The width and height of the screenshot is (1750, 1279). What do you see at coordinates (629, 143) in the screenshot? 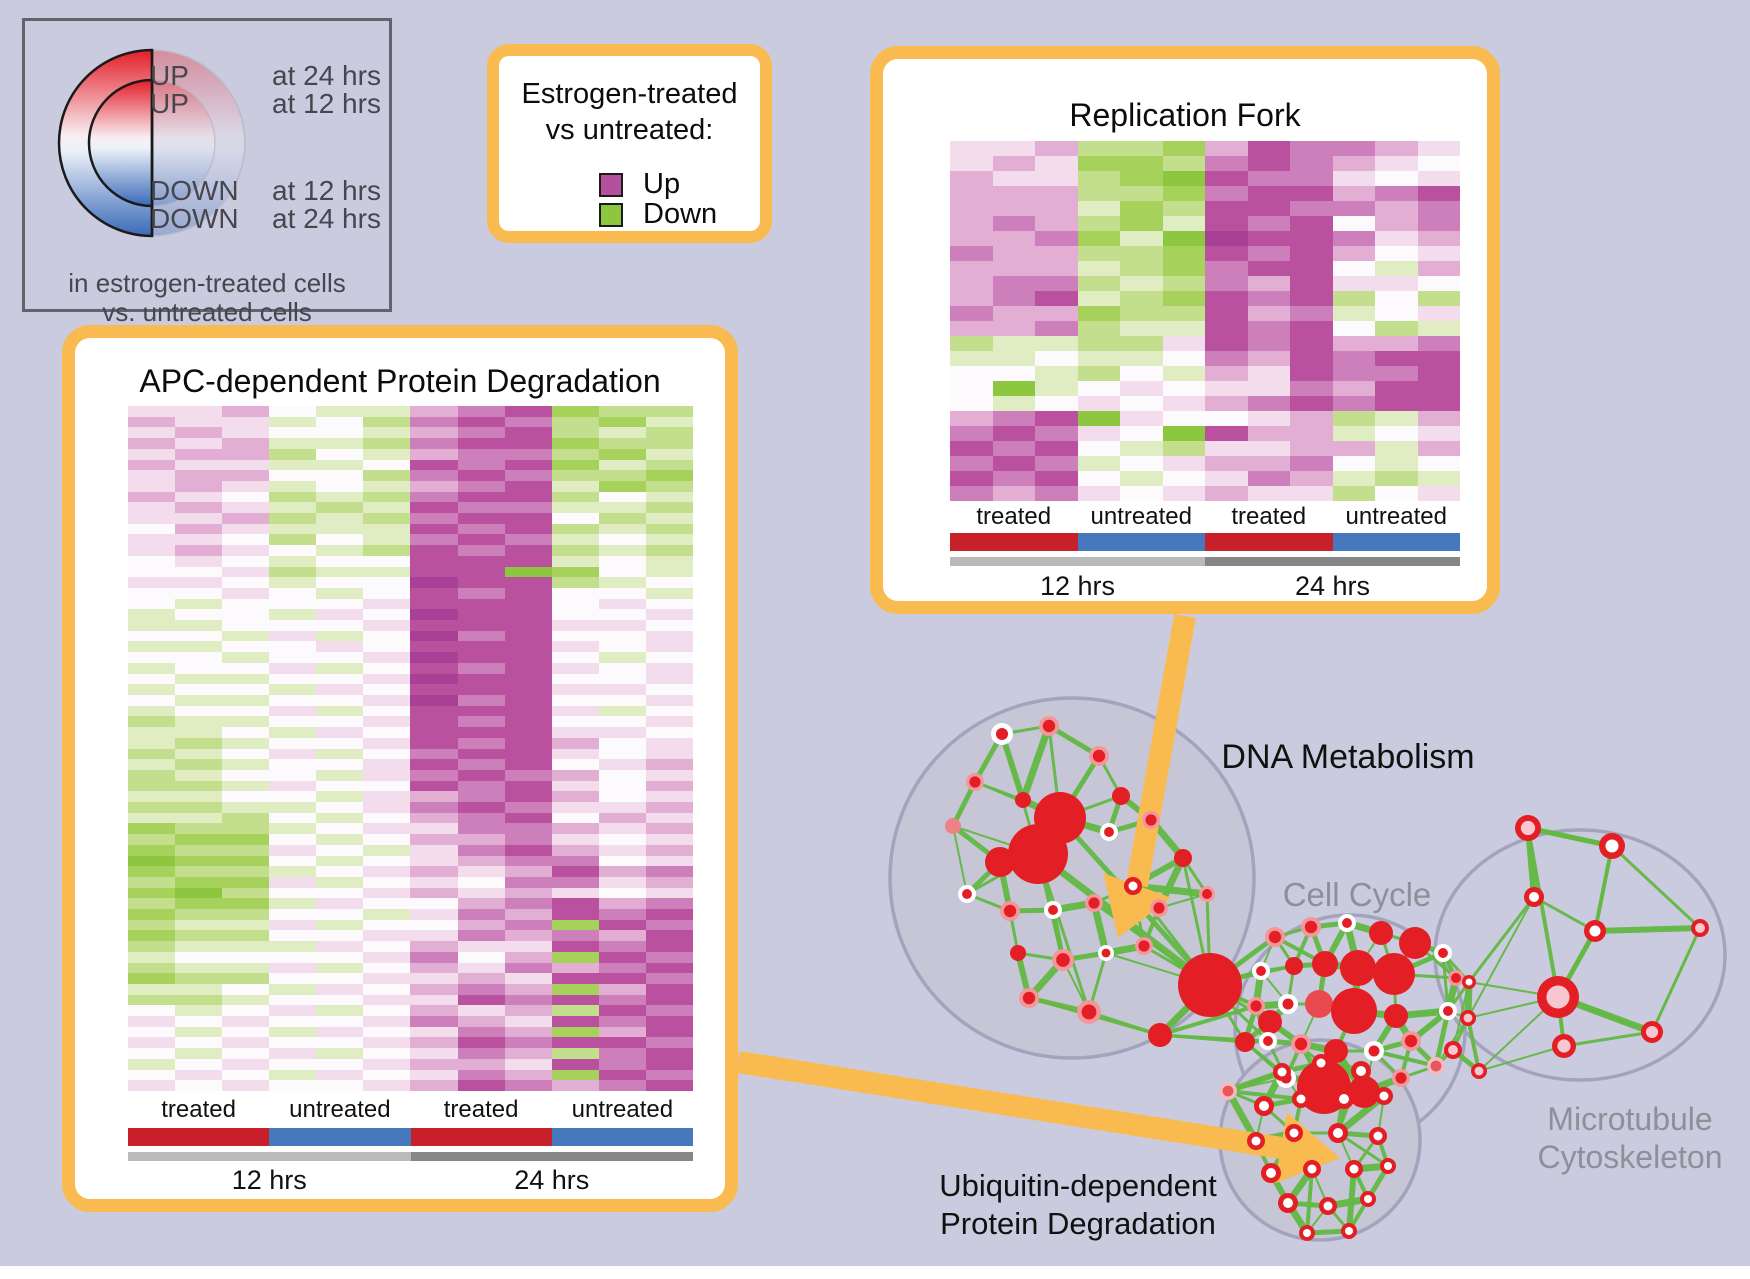
I see `expression-legend-box: Estrogen-treated vs untreated: Up Down` at bounding box center [629, 143].